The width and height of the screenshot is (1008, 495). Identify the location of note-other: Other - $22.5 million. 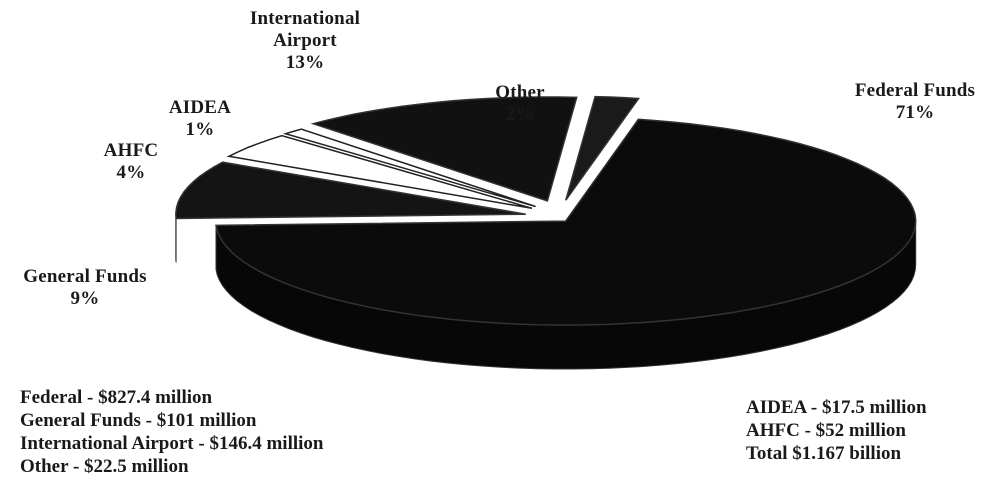
(104, 466).